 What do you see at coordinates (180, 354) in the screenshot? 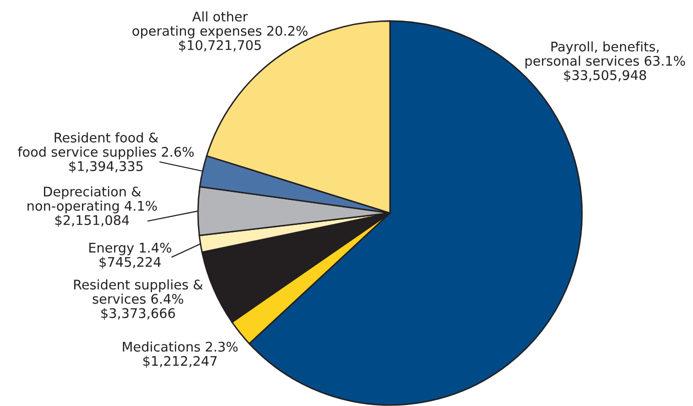
I see `slice-label: Medications 2.3% $1,212,247` at bounding box center [180, 354].